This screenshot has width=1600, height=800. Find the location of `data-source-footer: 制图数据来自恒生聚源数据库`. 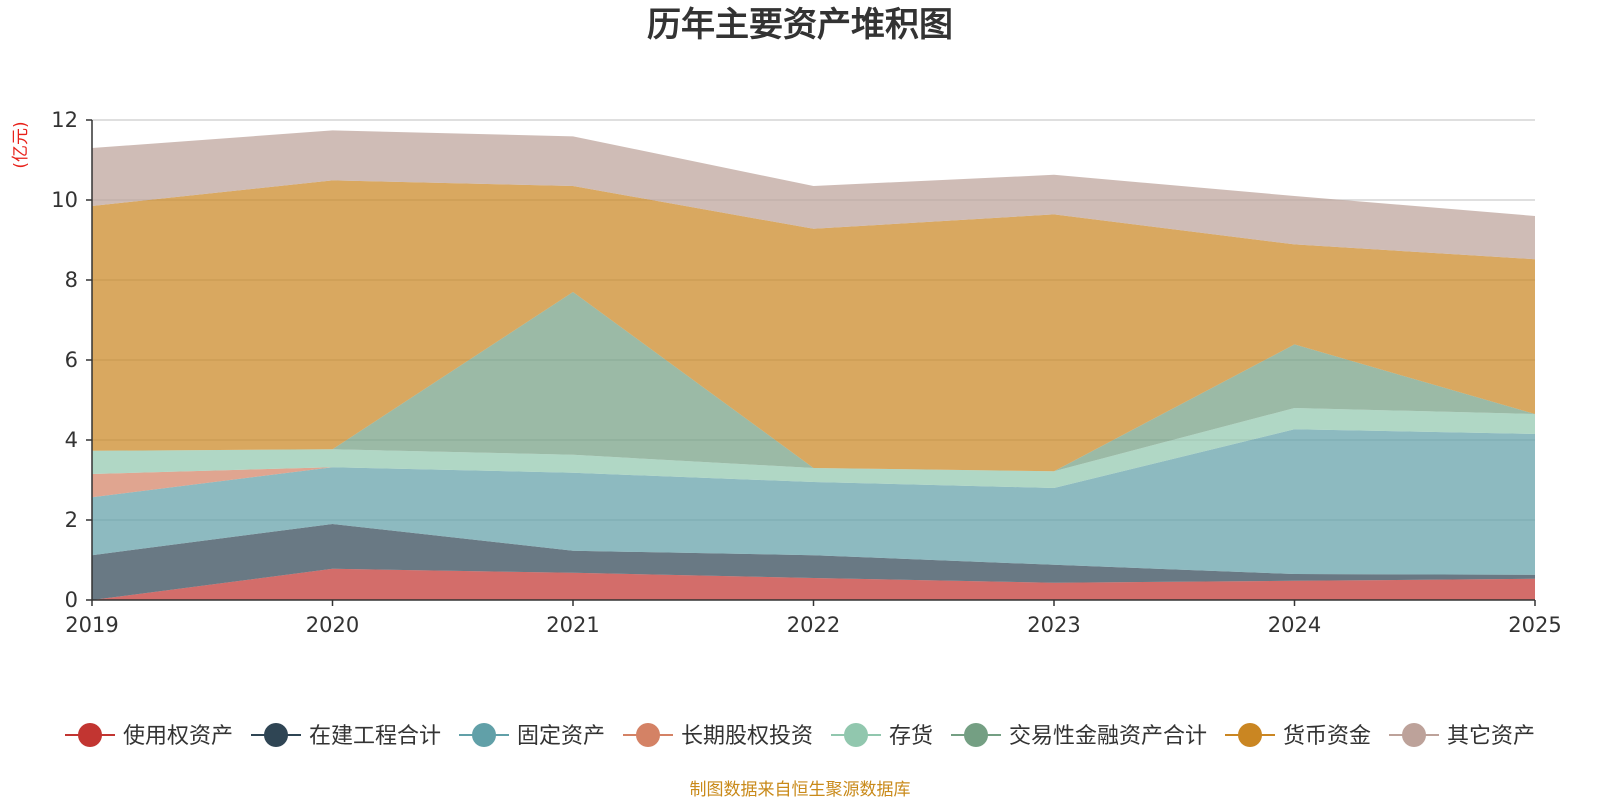

data-source-footer: 制图数据来自恒生聚源数据库 is located at coordinates (800, 790).